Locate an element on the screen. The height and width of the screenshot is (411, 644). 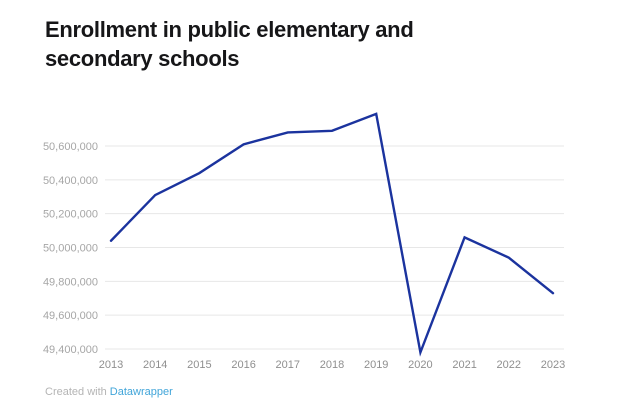
footer-credit-text: Created with is located at coordinates (76, 392).